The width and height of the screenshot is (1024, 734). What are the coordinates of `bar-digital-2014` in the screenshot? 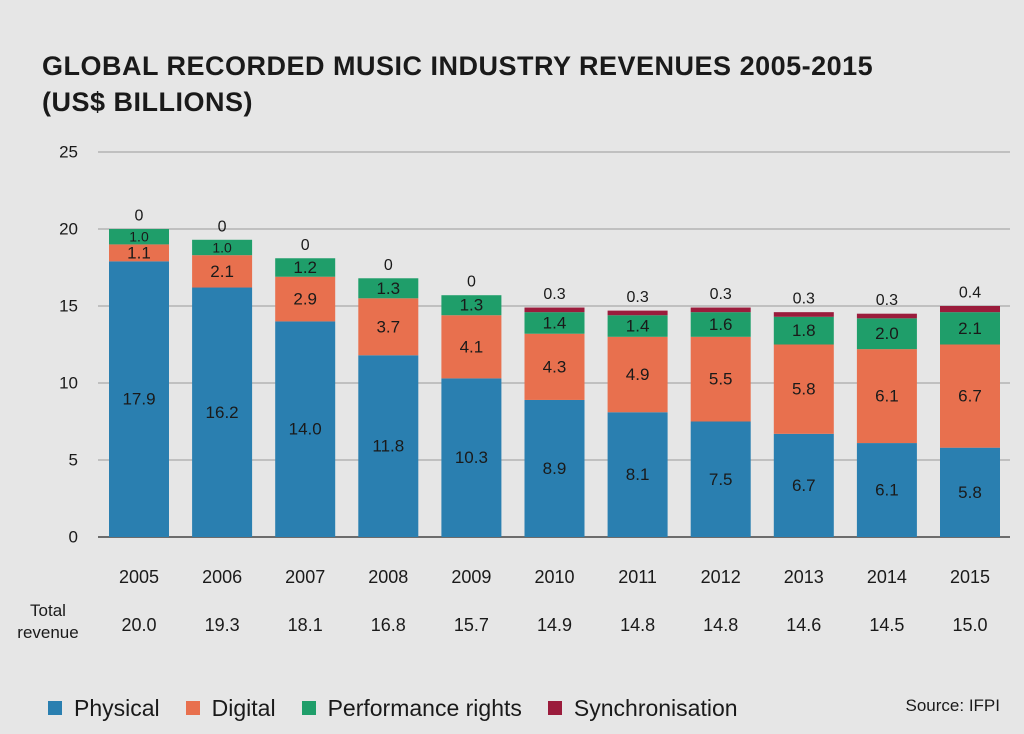 It's located at (886, 396).